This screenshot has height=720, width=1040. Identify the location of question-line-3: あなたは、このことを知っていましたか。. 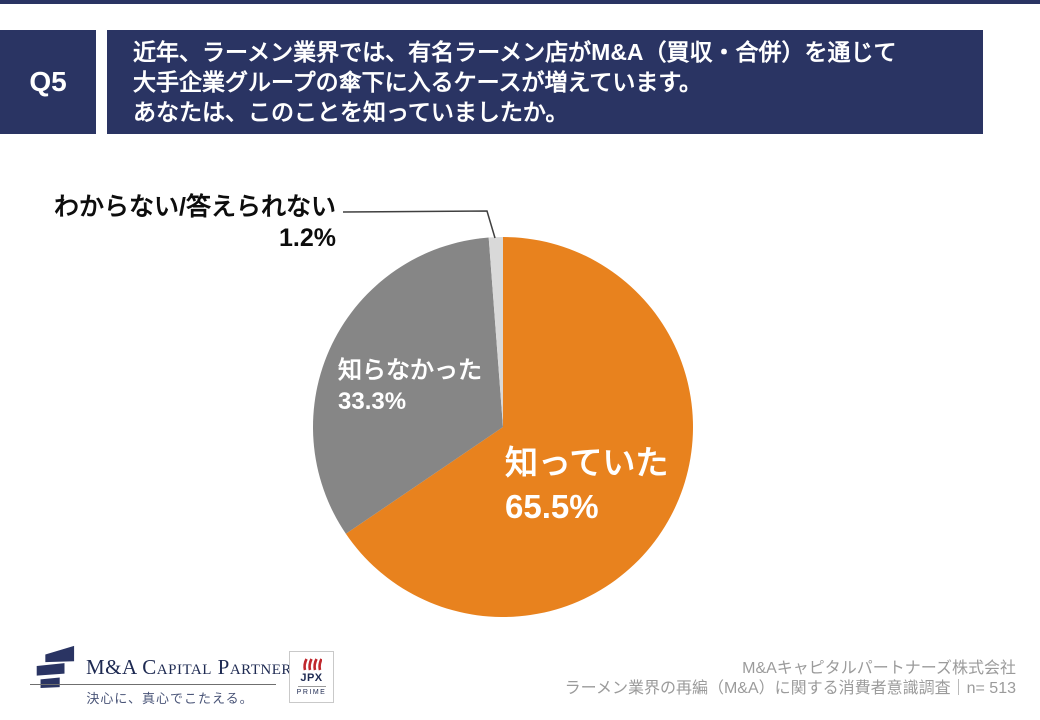
(351, 112).